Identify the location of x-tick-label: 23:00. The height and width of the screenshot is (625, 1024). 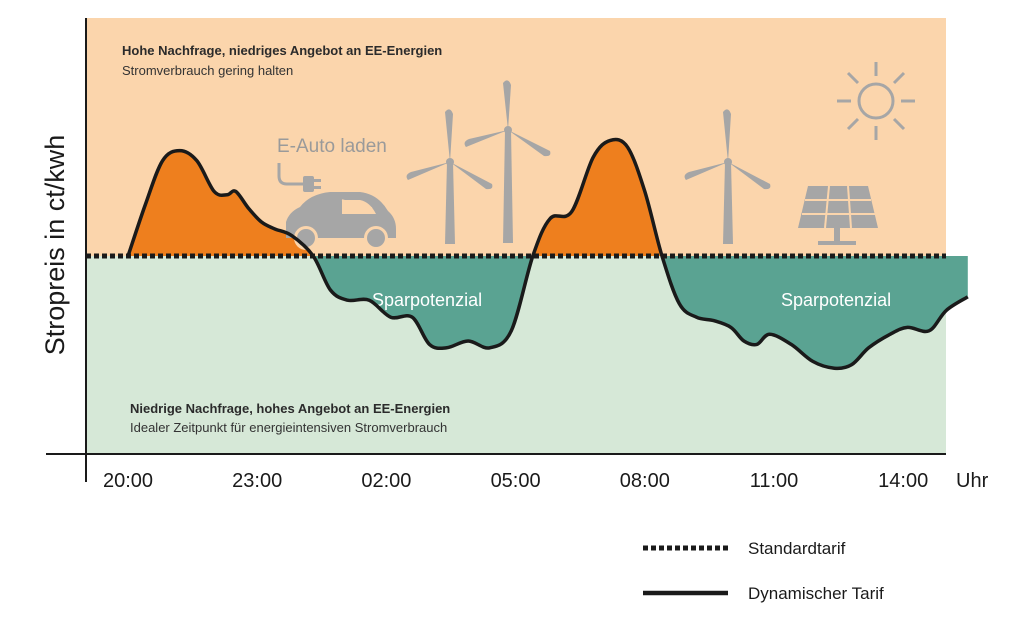
(257, 481).